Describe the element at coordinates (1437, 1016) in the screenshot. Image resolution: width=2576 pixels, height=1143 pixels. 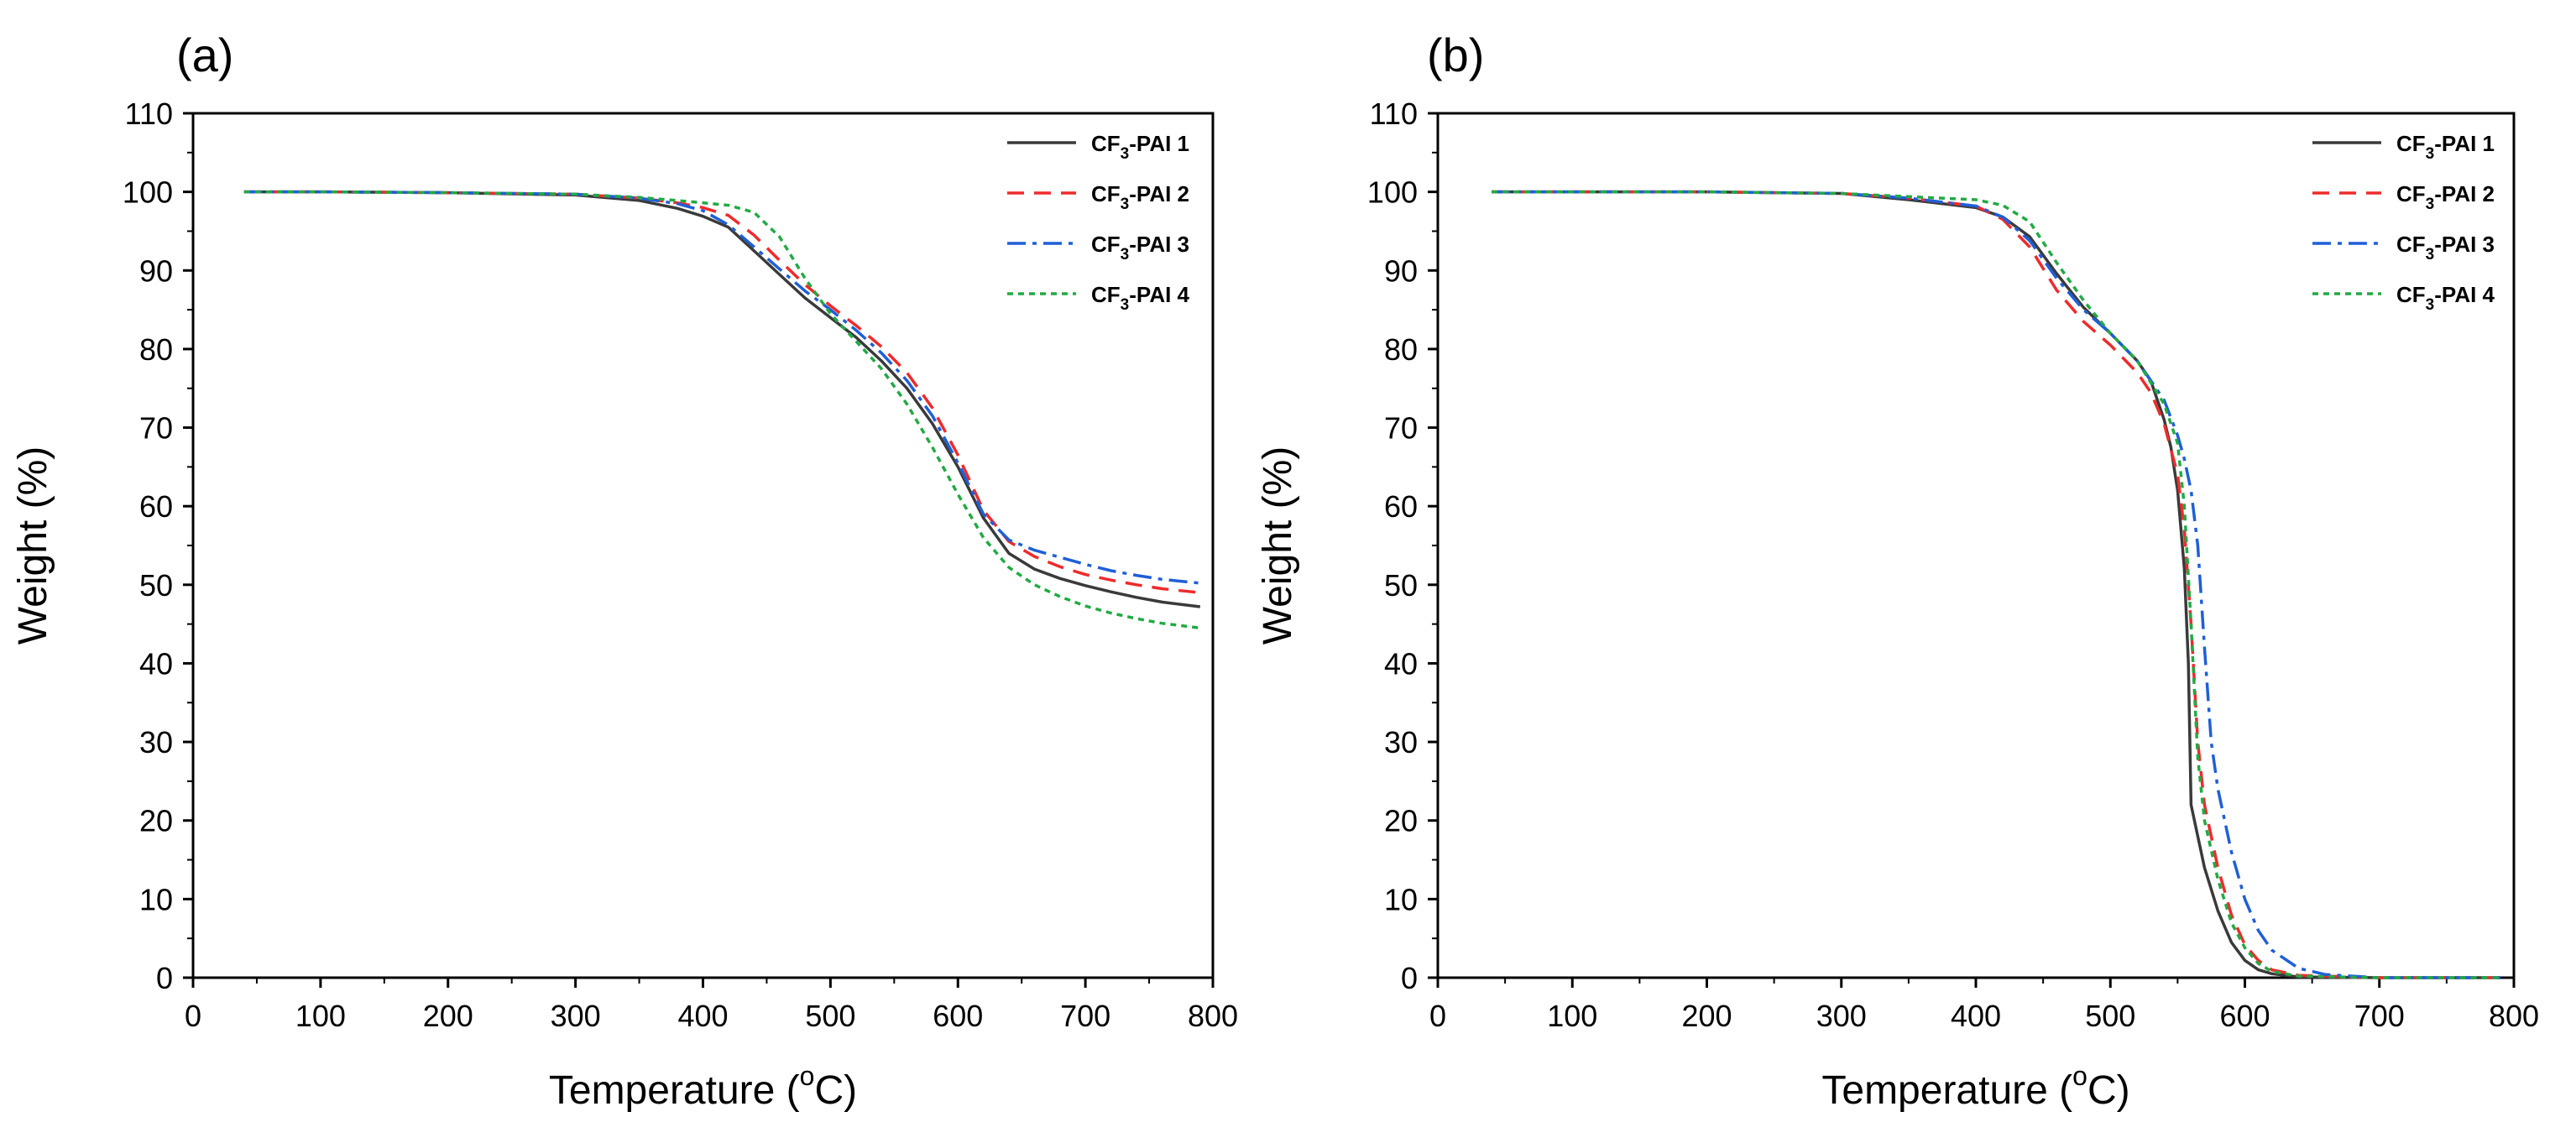
I see `x-tick-label: 0` at that location.